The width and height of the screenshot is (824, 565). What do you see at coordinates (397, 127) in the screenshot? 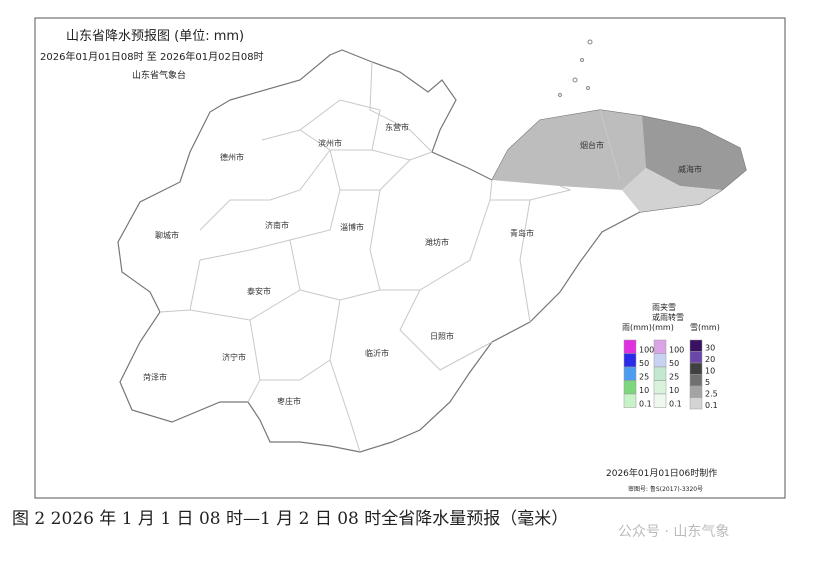
I see `city-label: 东营市` at bounding box center [397, 127].